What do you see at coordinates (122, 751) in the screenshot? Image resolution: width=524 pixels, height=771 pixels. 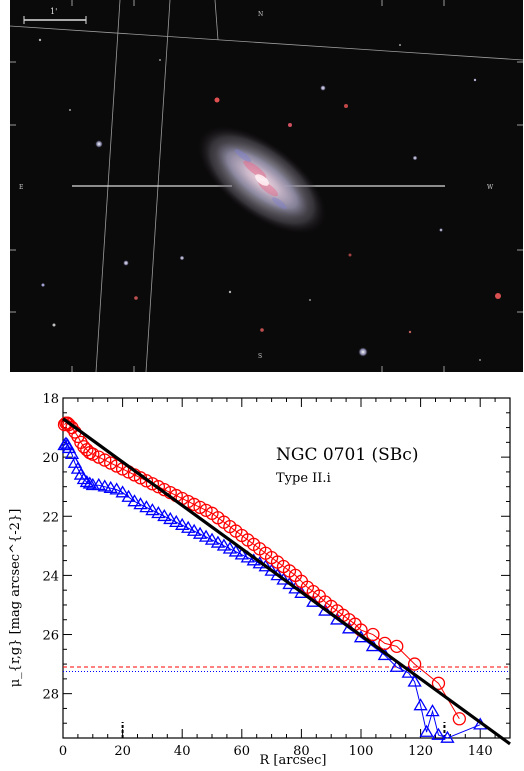 I see `x-tick-label: 20` at bounding box center [122, 751].